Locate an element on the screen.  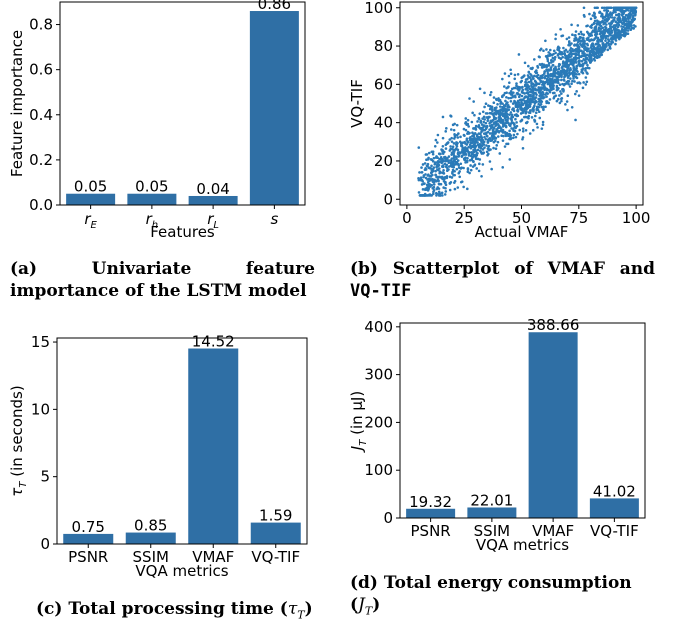
x-tick-label: PSNR is located at coordinates (88, 557).